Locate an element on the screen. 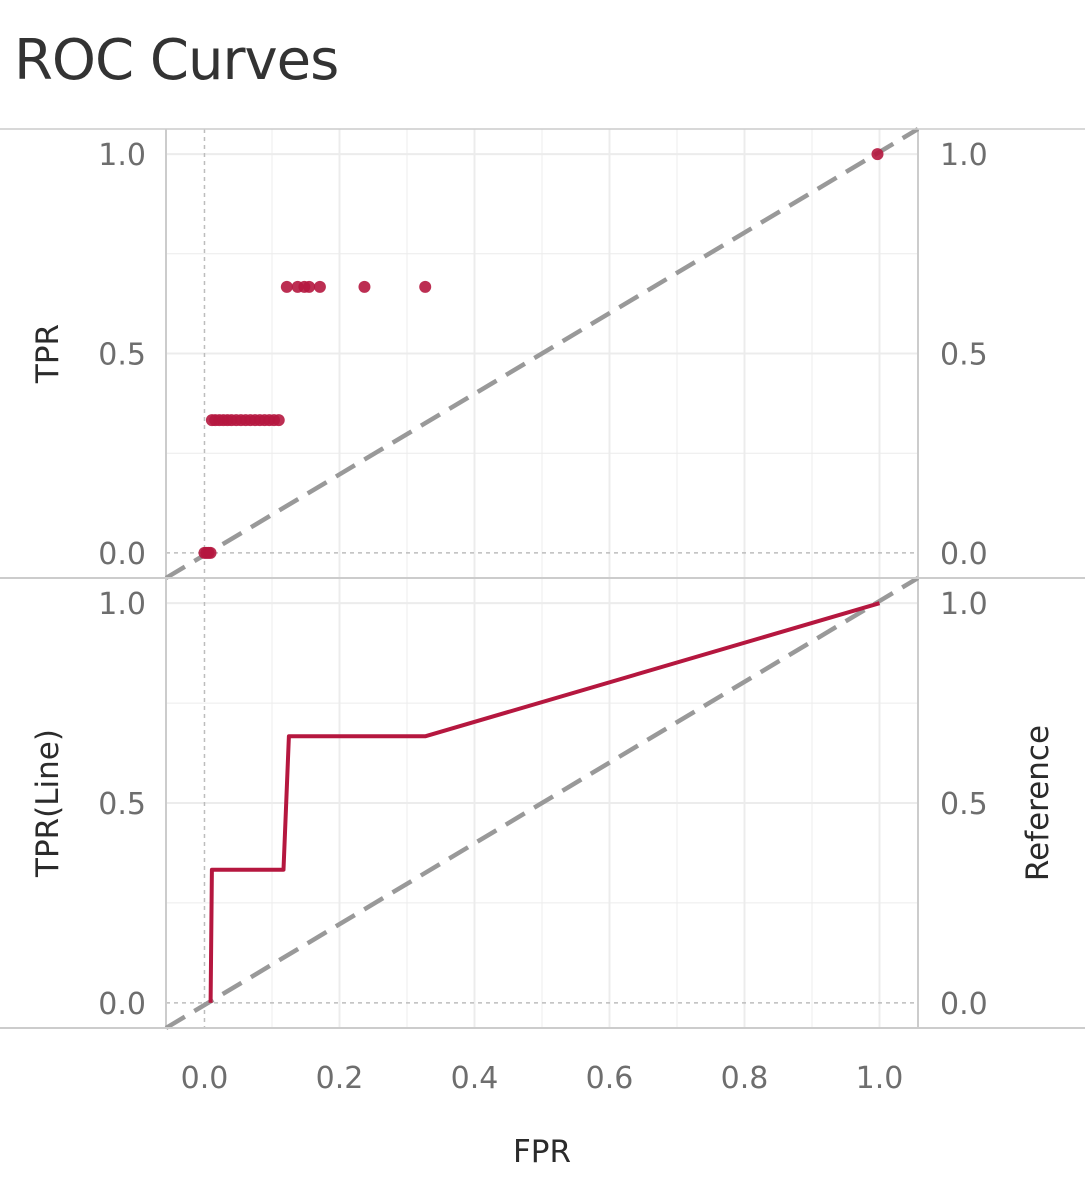 The height and width of the screenshot is (1197, 1089). panel-top-y-tick-label-right: 0.0 is located at coordinates (964, 554).